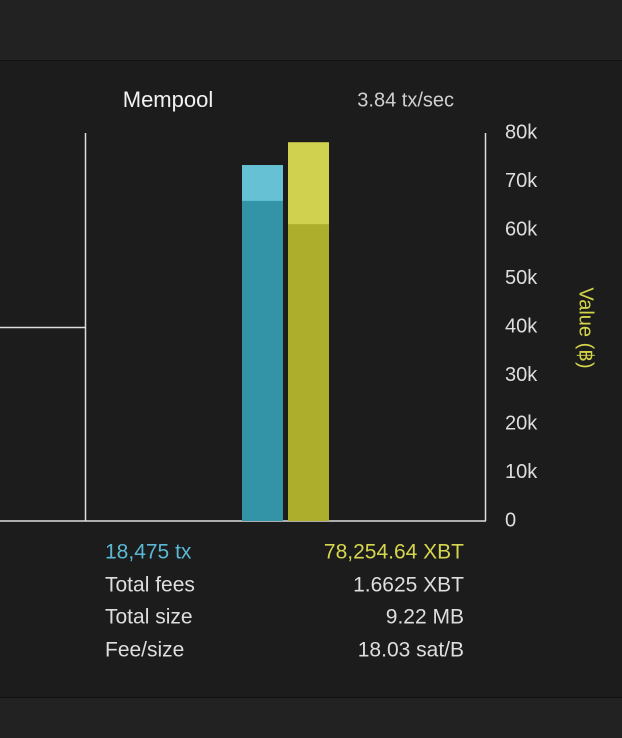  Describe the element at coordinates (144, 650) in the screenshot. I see `stat-label: Fee/size` at that location.